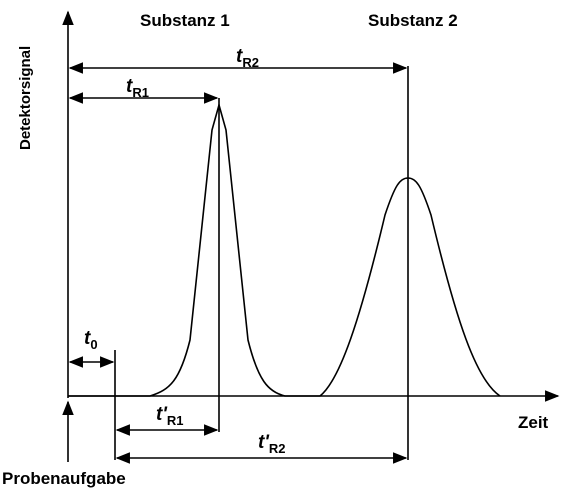 The image size is (563, 491). What do you see at coordinates (169, 416) in the screenshot?
I see `time-label: t'R1` at bounding box center [169, 416].